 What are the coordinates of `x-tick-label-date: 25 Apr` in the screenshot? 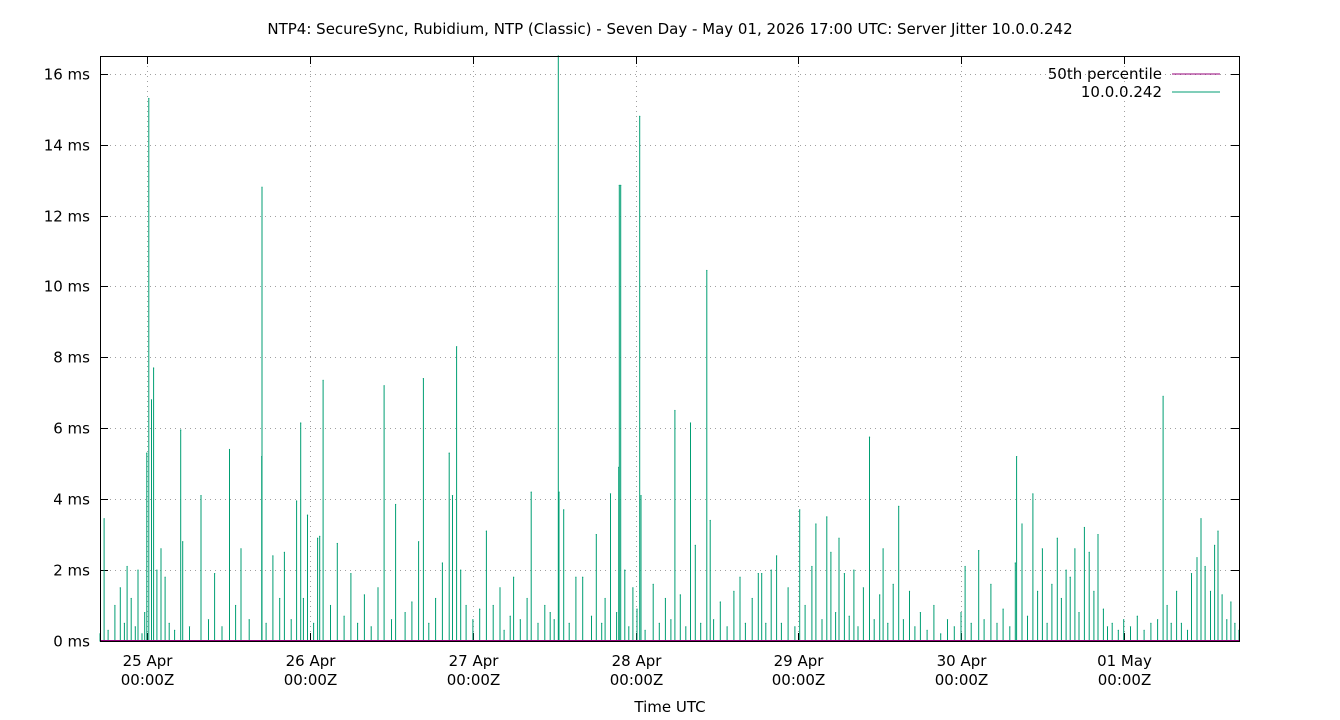 It's located at (148, 661).